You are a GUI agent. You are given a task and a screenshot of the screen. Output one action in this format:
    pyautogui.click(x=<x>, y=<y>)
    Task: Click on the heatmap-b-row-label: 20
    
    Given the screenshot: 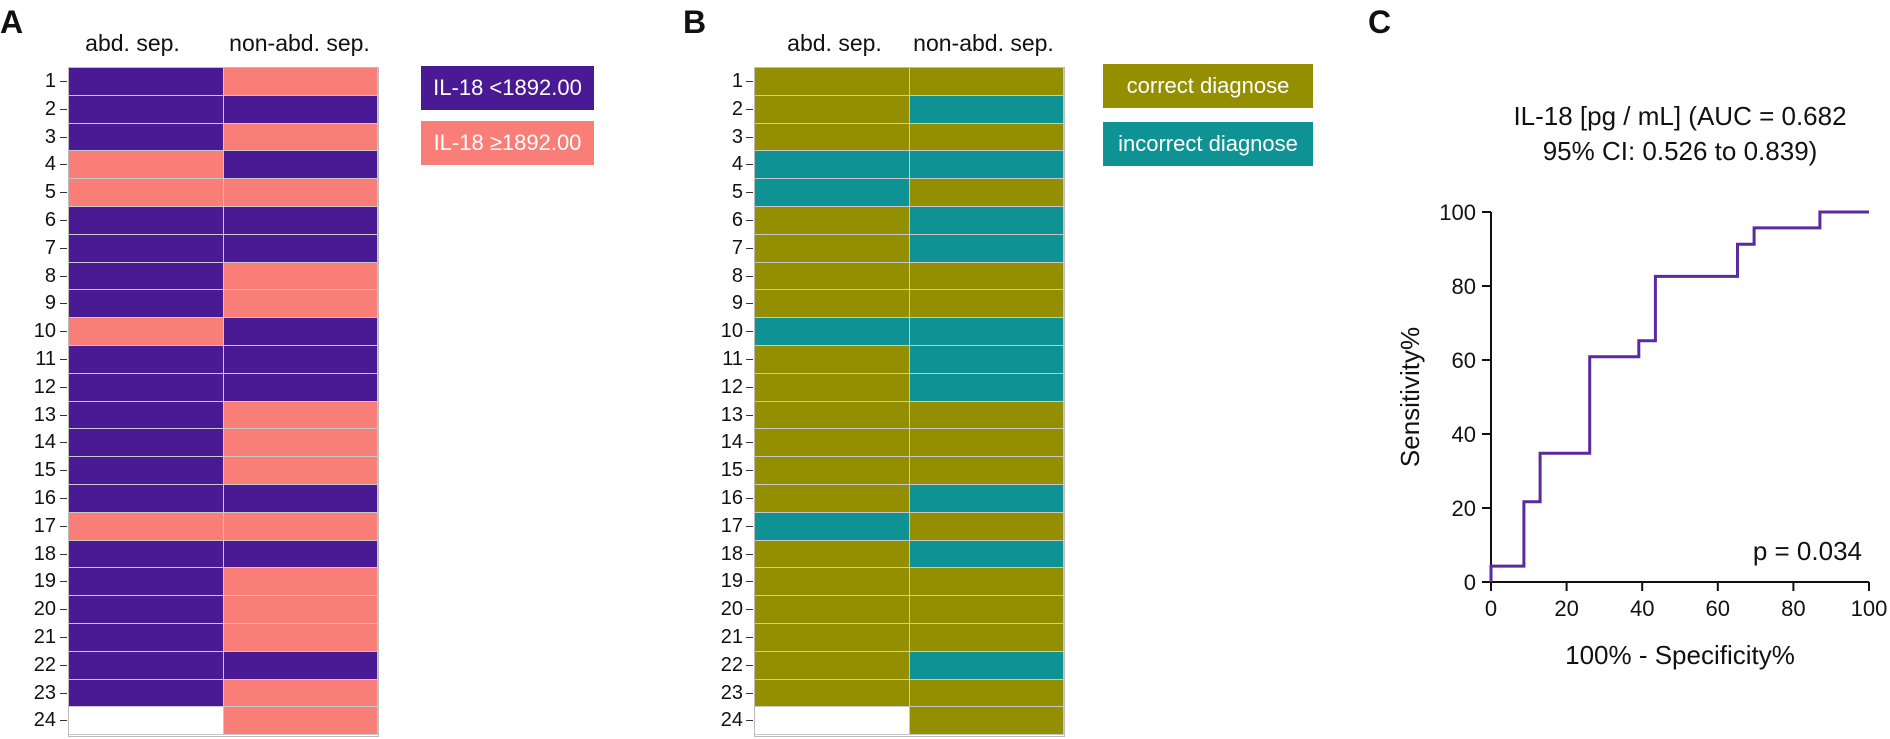 What is the action you would take?
    pyautogui.click(x=731, y=609)
    